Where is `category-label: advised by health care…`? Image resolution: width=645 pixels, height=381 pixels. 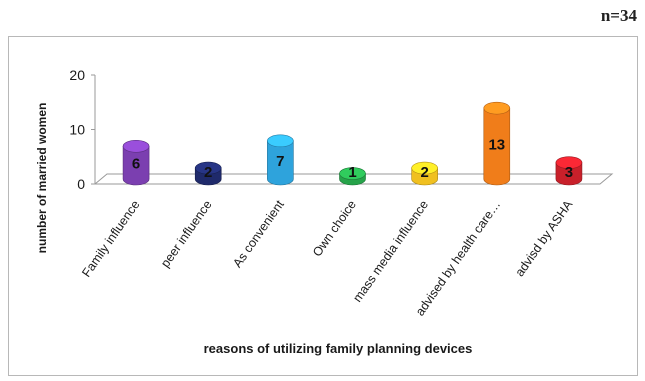
category-label: advised by health care… is located at coordinates (458, 258).